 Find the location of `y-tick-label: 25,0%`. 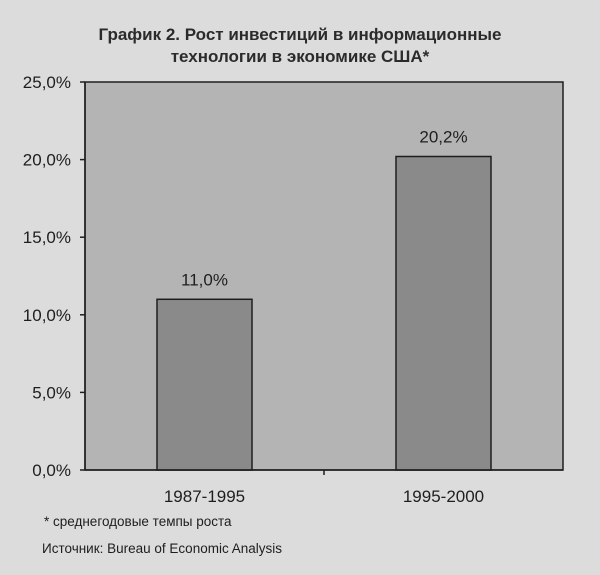

y-tick-label: 25,0% is located at coordinates (47, 82).